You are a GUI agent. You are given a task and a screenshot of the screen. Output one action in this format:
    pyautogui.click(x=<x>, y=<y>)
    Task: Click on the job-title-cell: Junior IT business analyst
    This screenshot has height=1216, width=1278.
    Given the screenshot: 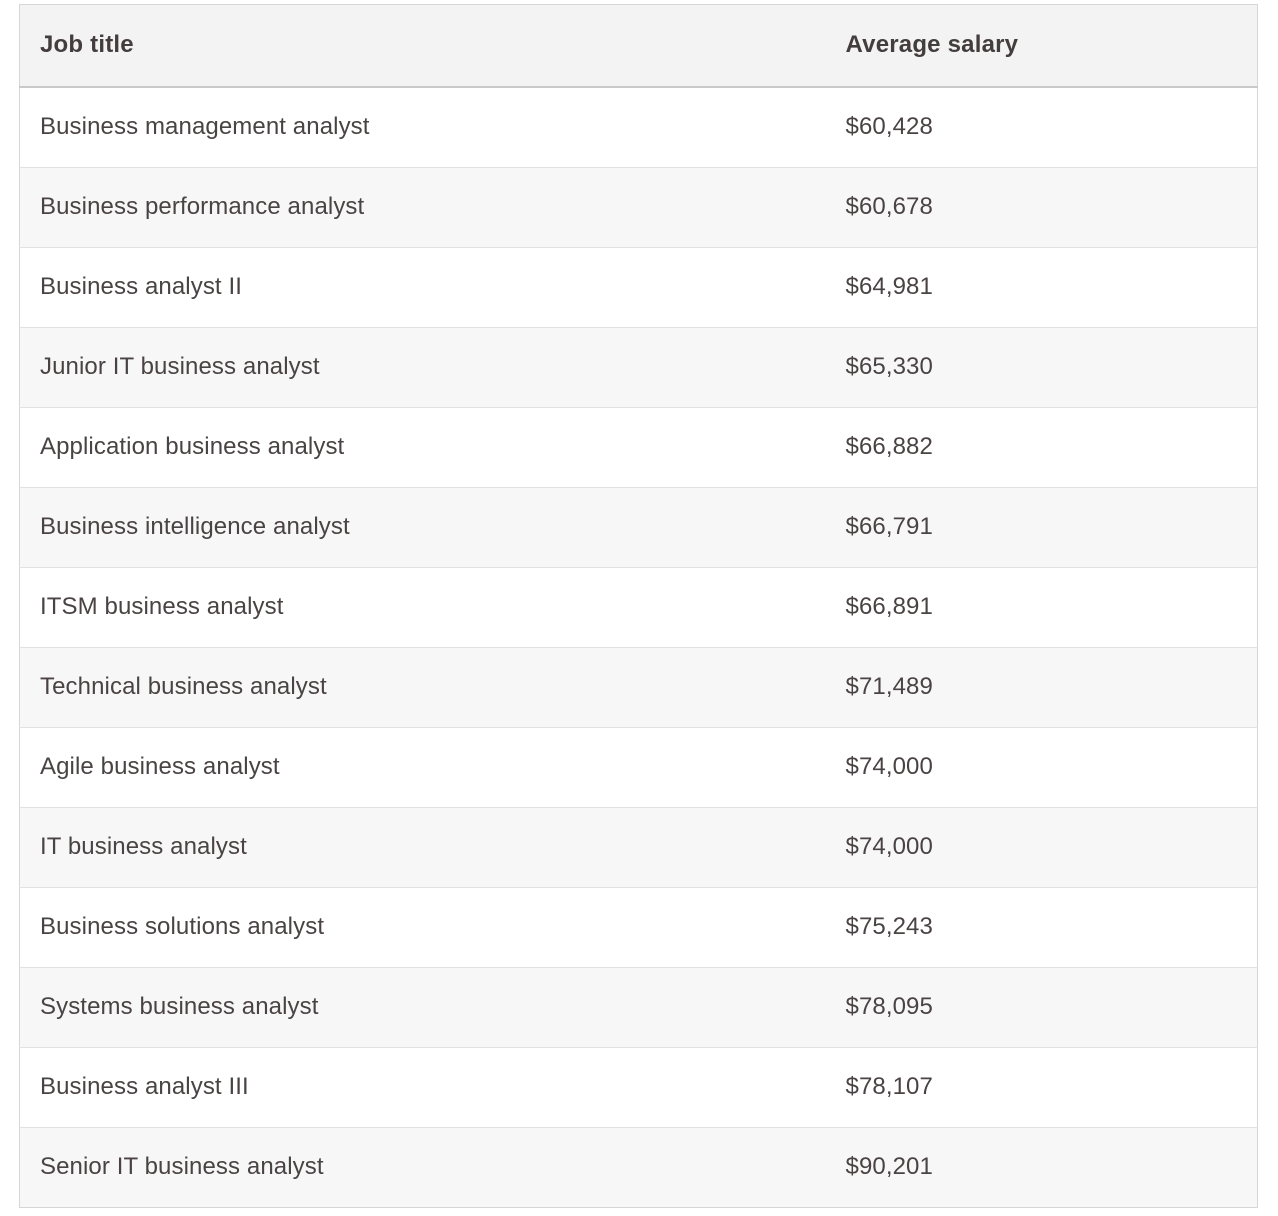 What is the action you would take?
    pyautogui.click(x=422, y=367)
    